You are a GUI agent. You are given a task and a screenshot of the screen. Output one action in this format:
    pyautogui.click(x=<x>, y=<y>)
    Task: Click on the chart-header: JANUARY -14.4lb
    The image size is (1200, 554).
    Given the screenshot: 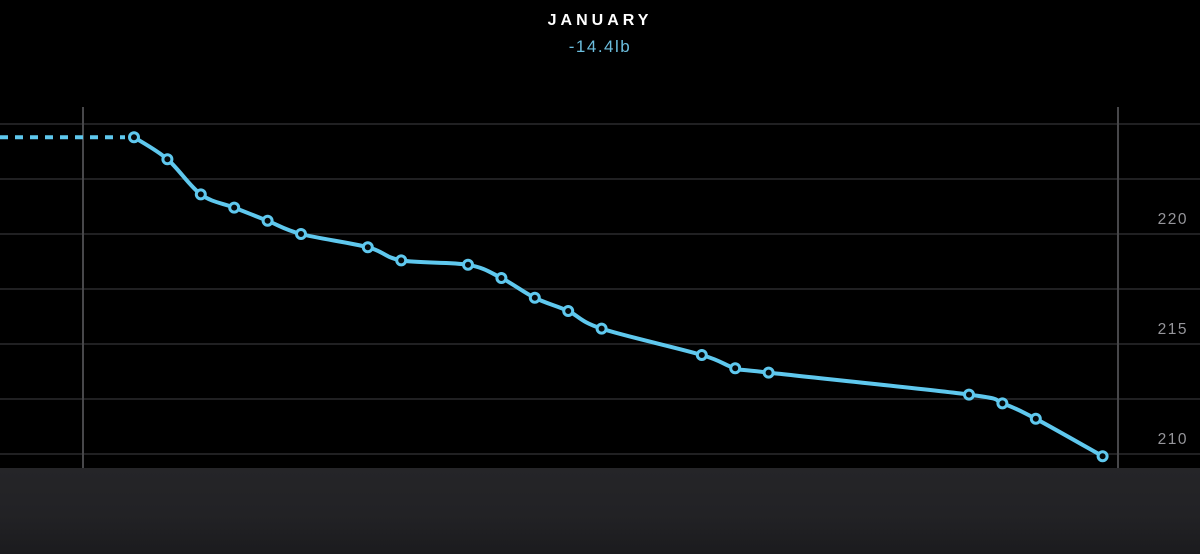 What is the action you would take?
    pyautogui.click(x=600, y=28)
    